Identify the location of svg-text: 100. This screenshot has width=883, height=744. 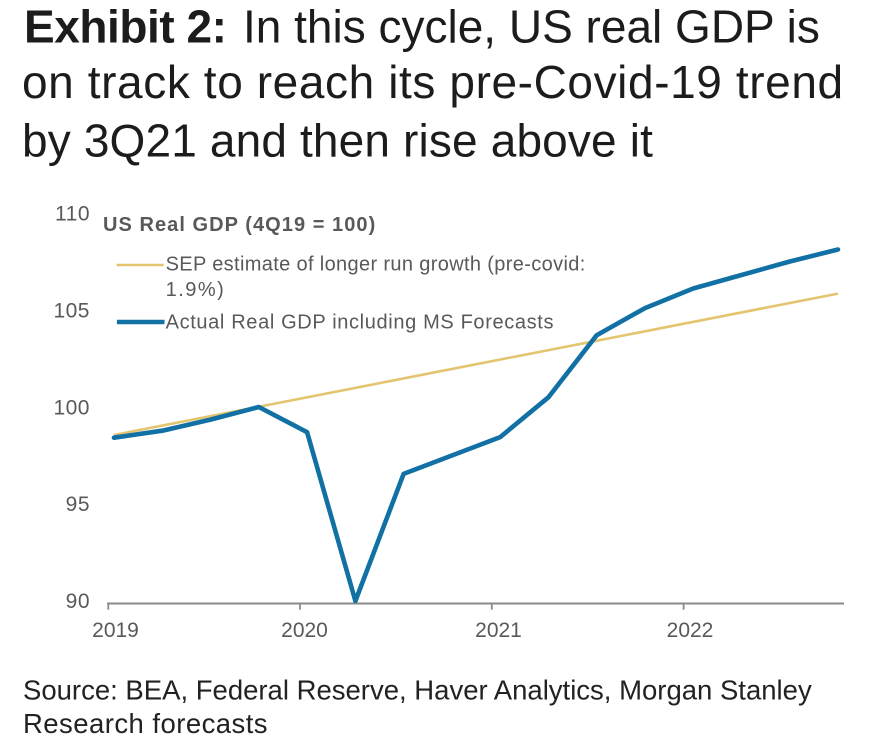
(71, 408).